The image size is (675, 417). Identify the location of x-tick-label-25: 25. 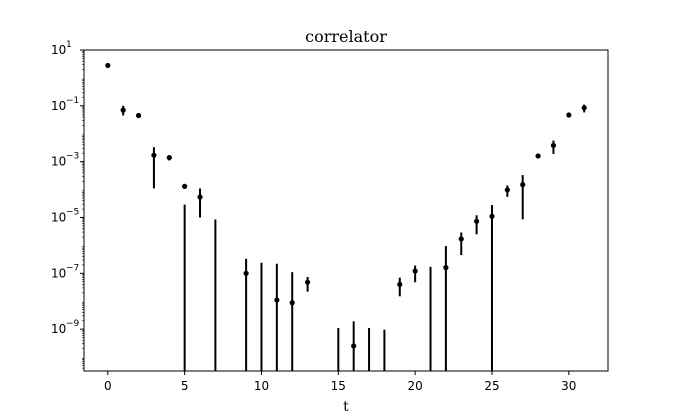
(491, 386).